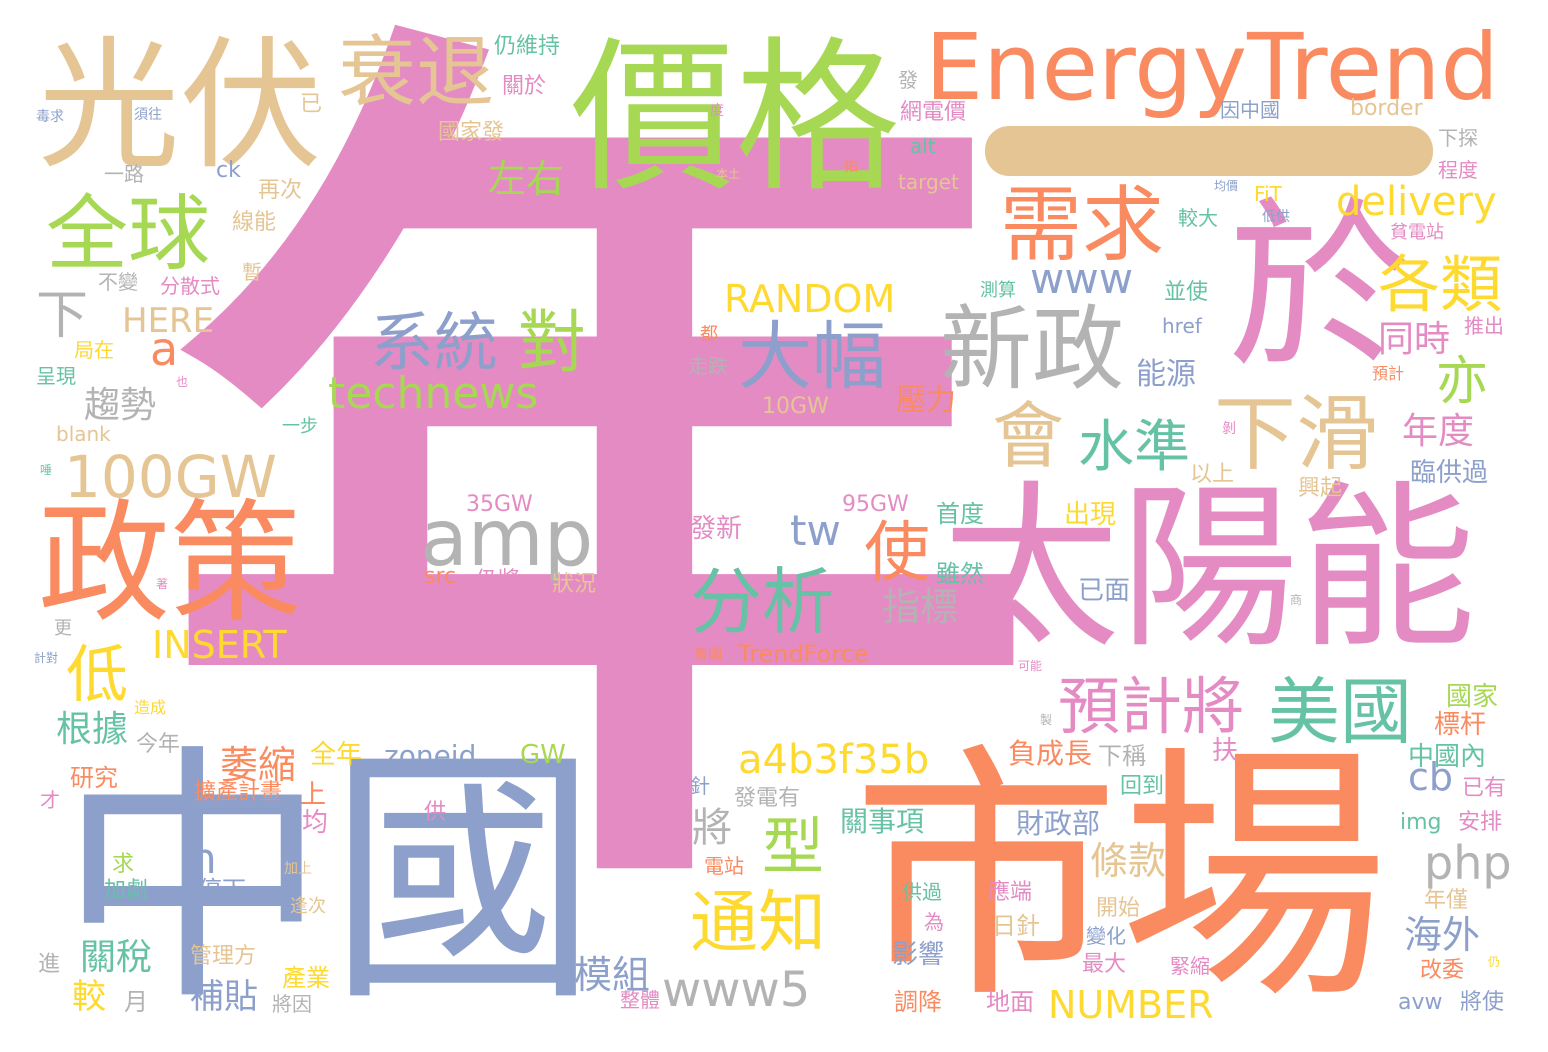 The image size is (1548, 1052). Describe the element at coordinates (1296, 600) in the screenshot. I see `word-shang2: 商` at that location.